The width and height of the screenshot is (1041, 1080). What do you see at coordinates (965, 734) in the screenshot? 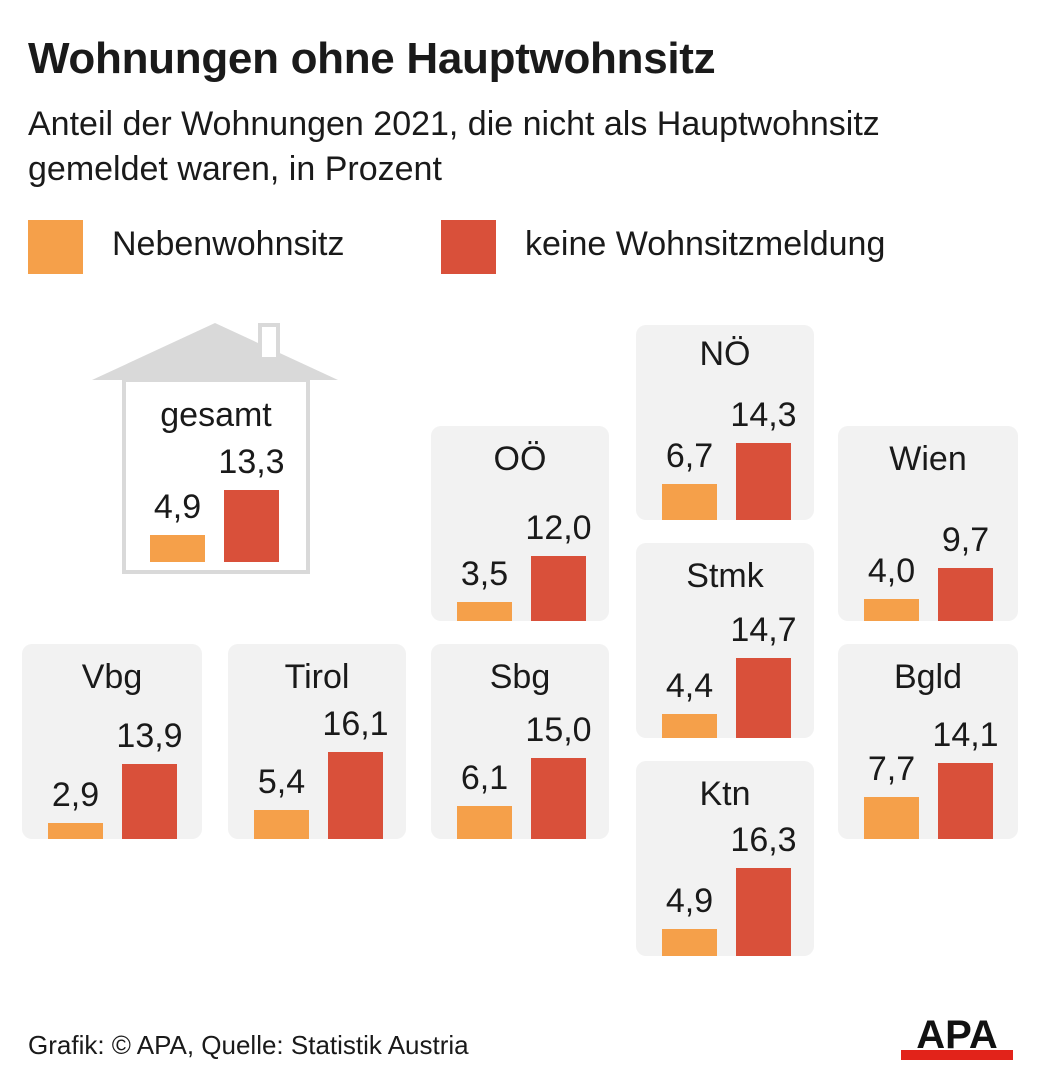
I see `data-label-keine-wohnsitzmeldung: 14,1` at bounding box center [965, 734].